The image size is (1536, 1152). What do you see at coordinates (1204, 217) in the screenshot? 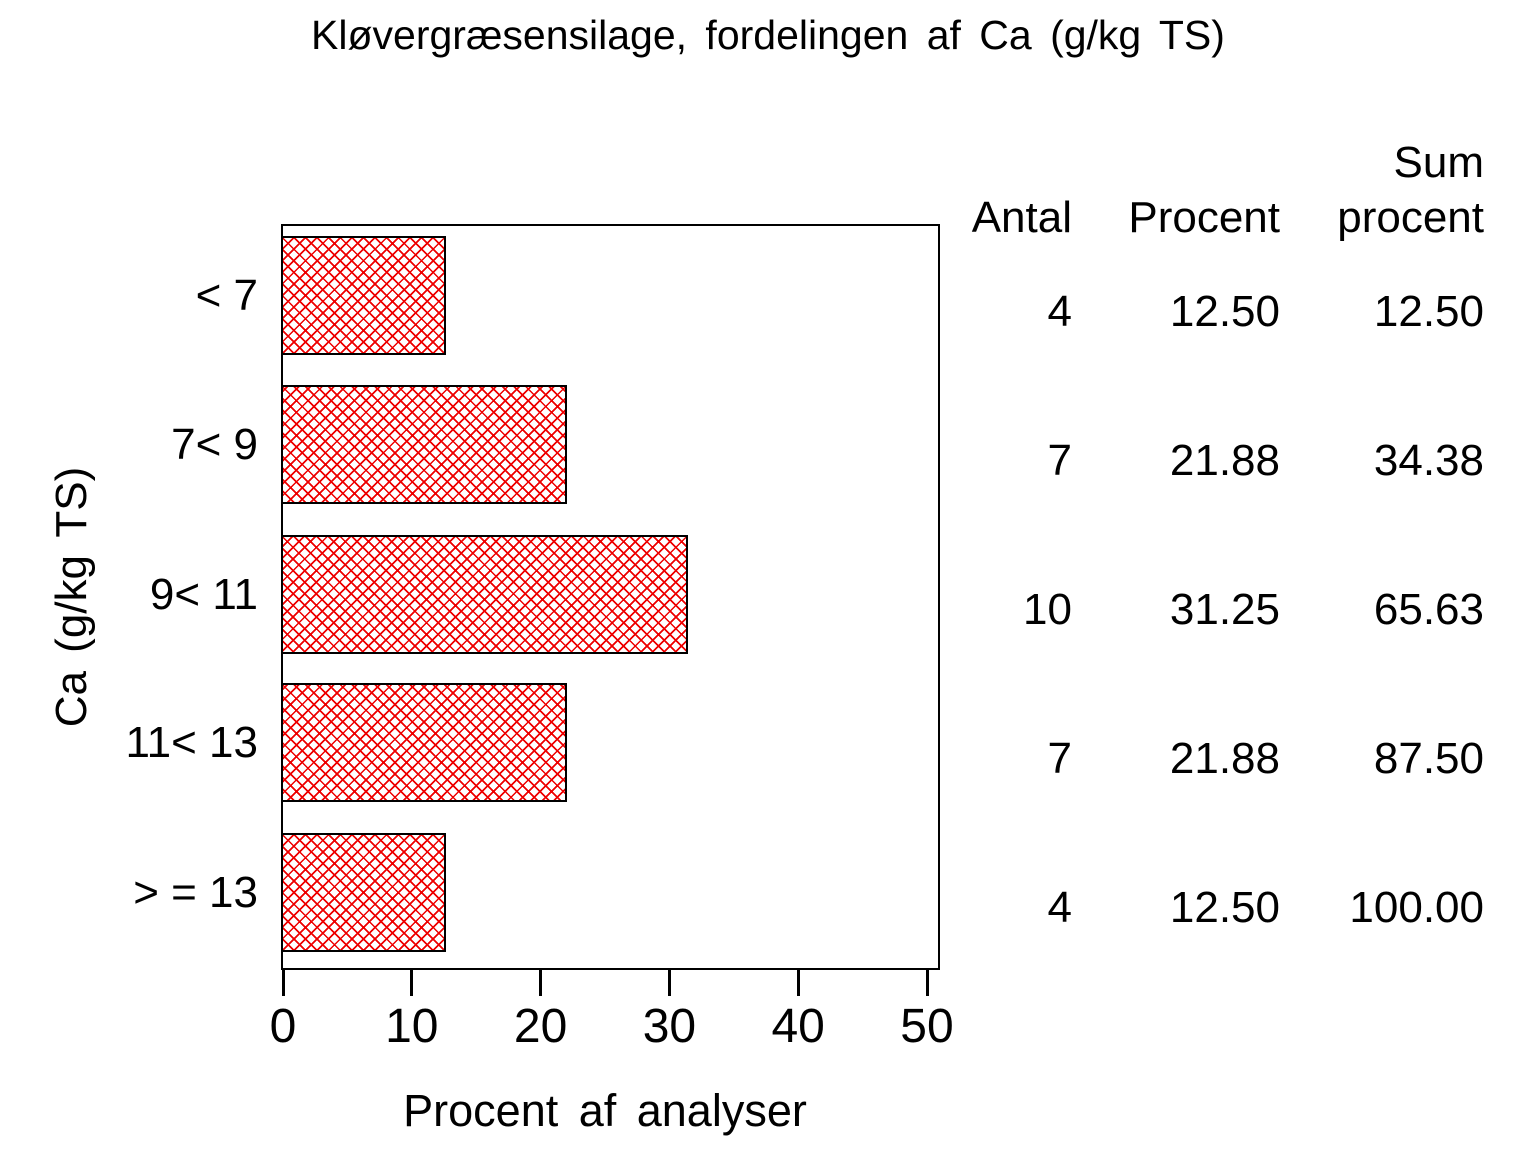
I see `column-header-procent: Procent` at bounding box center [1204, 217].